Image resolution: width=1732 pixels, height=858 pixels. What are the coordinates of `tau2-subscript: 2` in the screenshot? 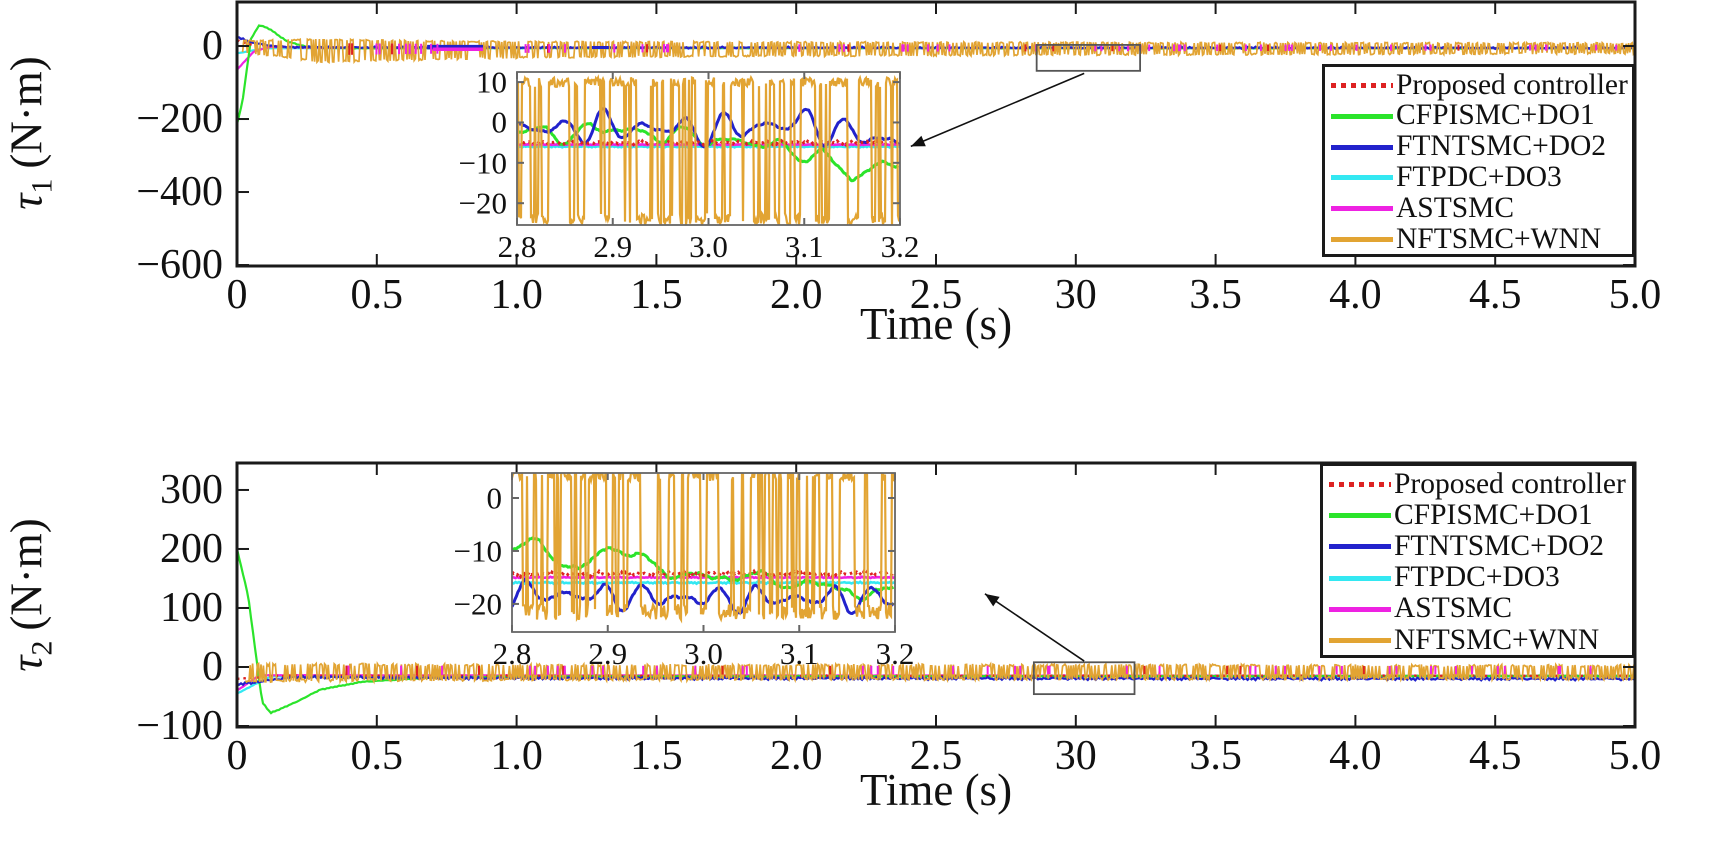 It's located at (42, 648).